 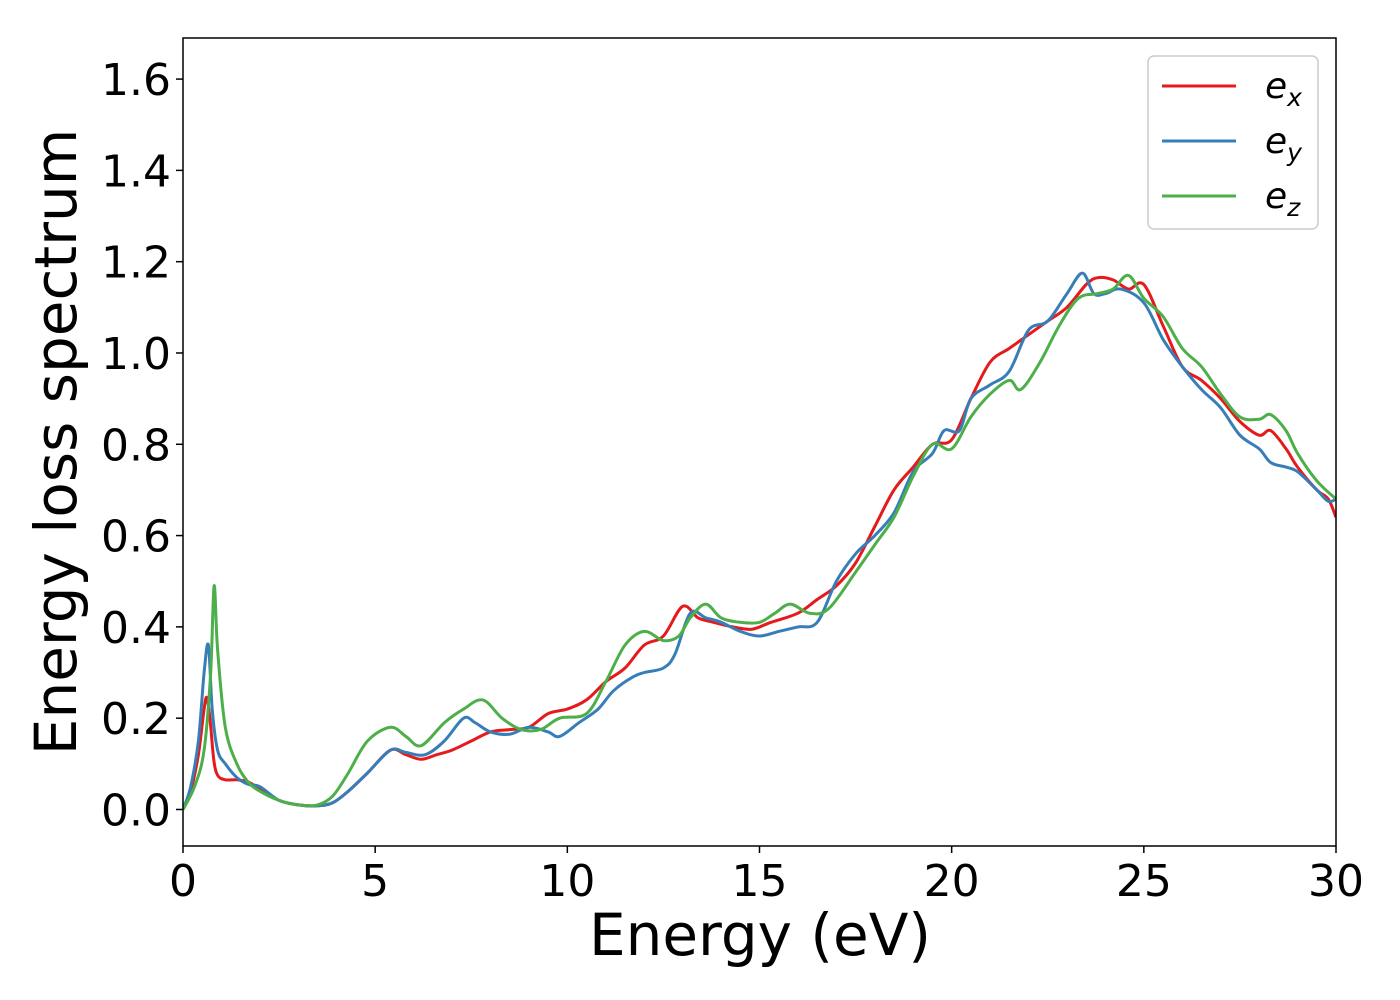 I want to click on x-tick-label: 5, so click(x=375, y=881).